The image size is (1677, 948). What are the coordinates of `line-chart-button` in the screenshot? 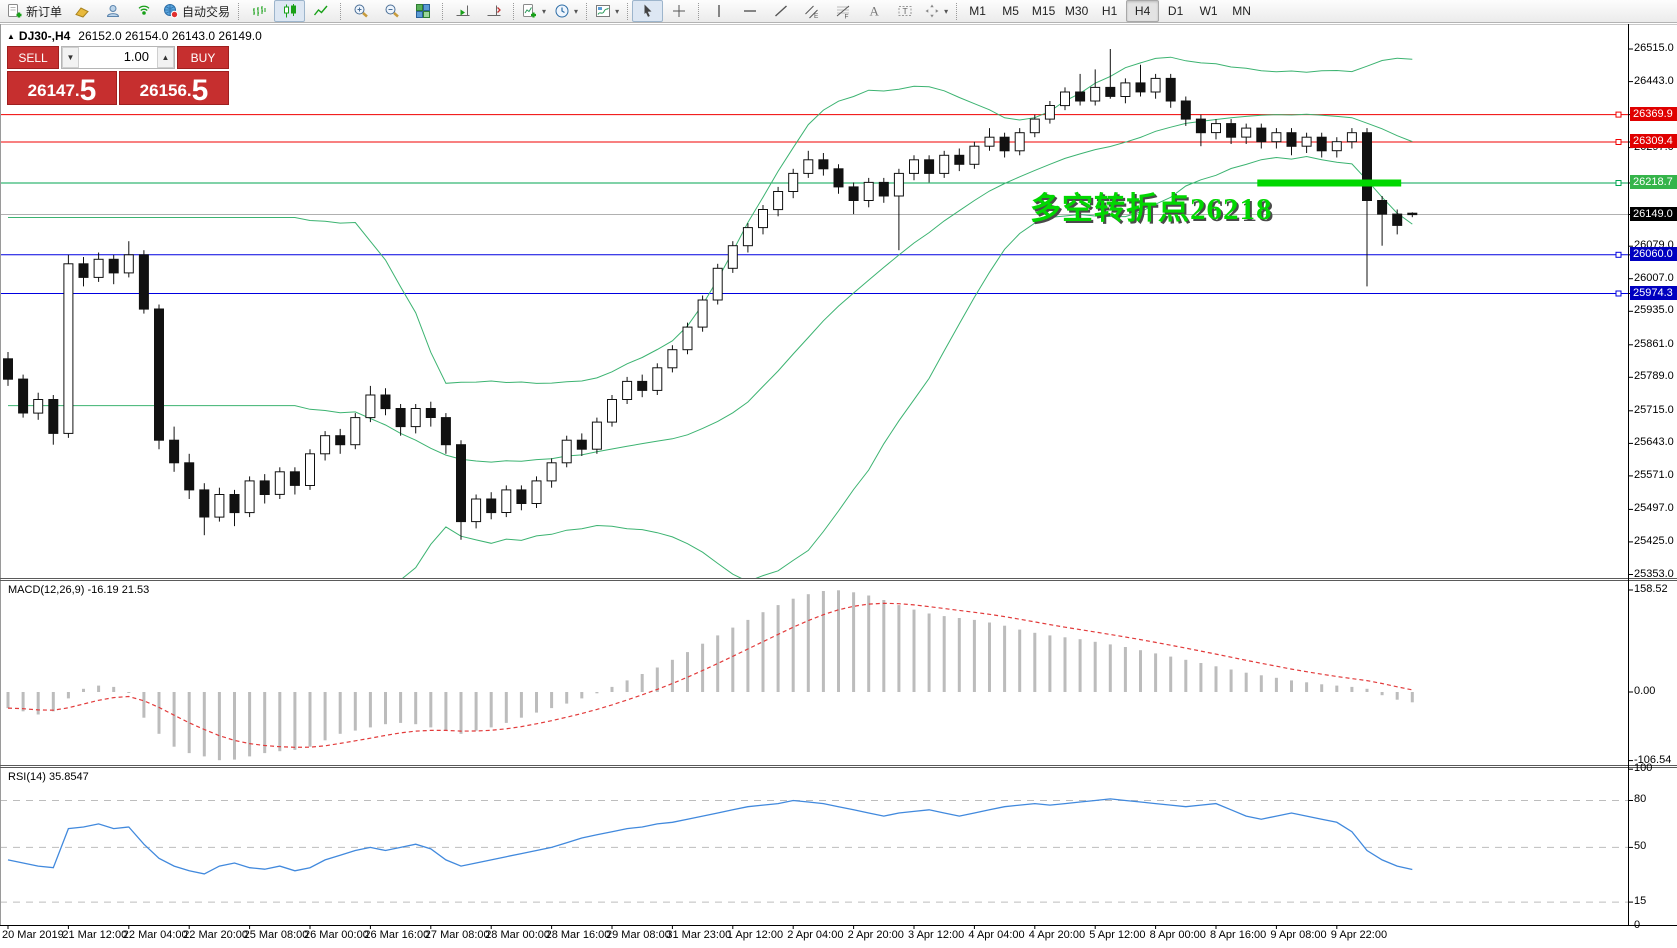 It's located at (320, 11).